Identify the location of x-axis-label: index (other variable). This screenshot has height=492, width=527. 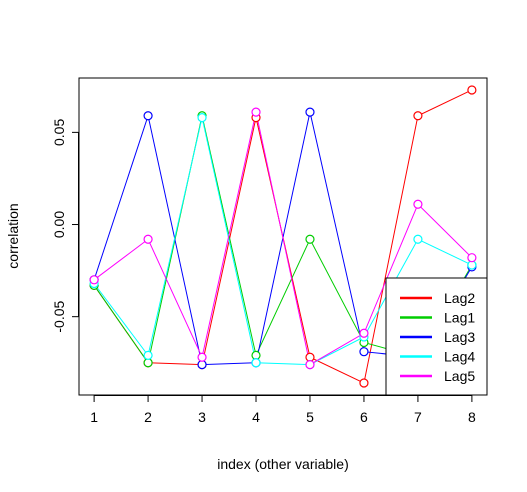
(283, 464).